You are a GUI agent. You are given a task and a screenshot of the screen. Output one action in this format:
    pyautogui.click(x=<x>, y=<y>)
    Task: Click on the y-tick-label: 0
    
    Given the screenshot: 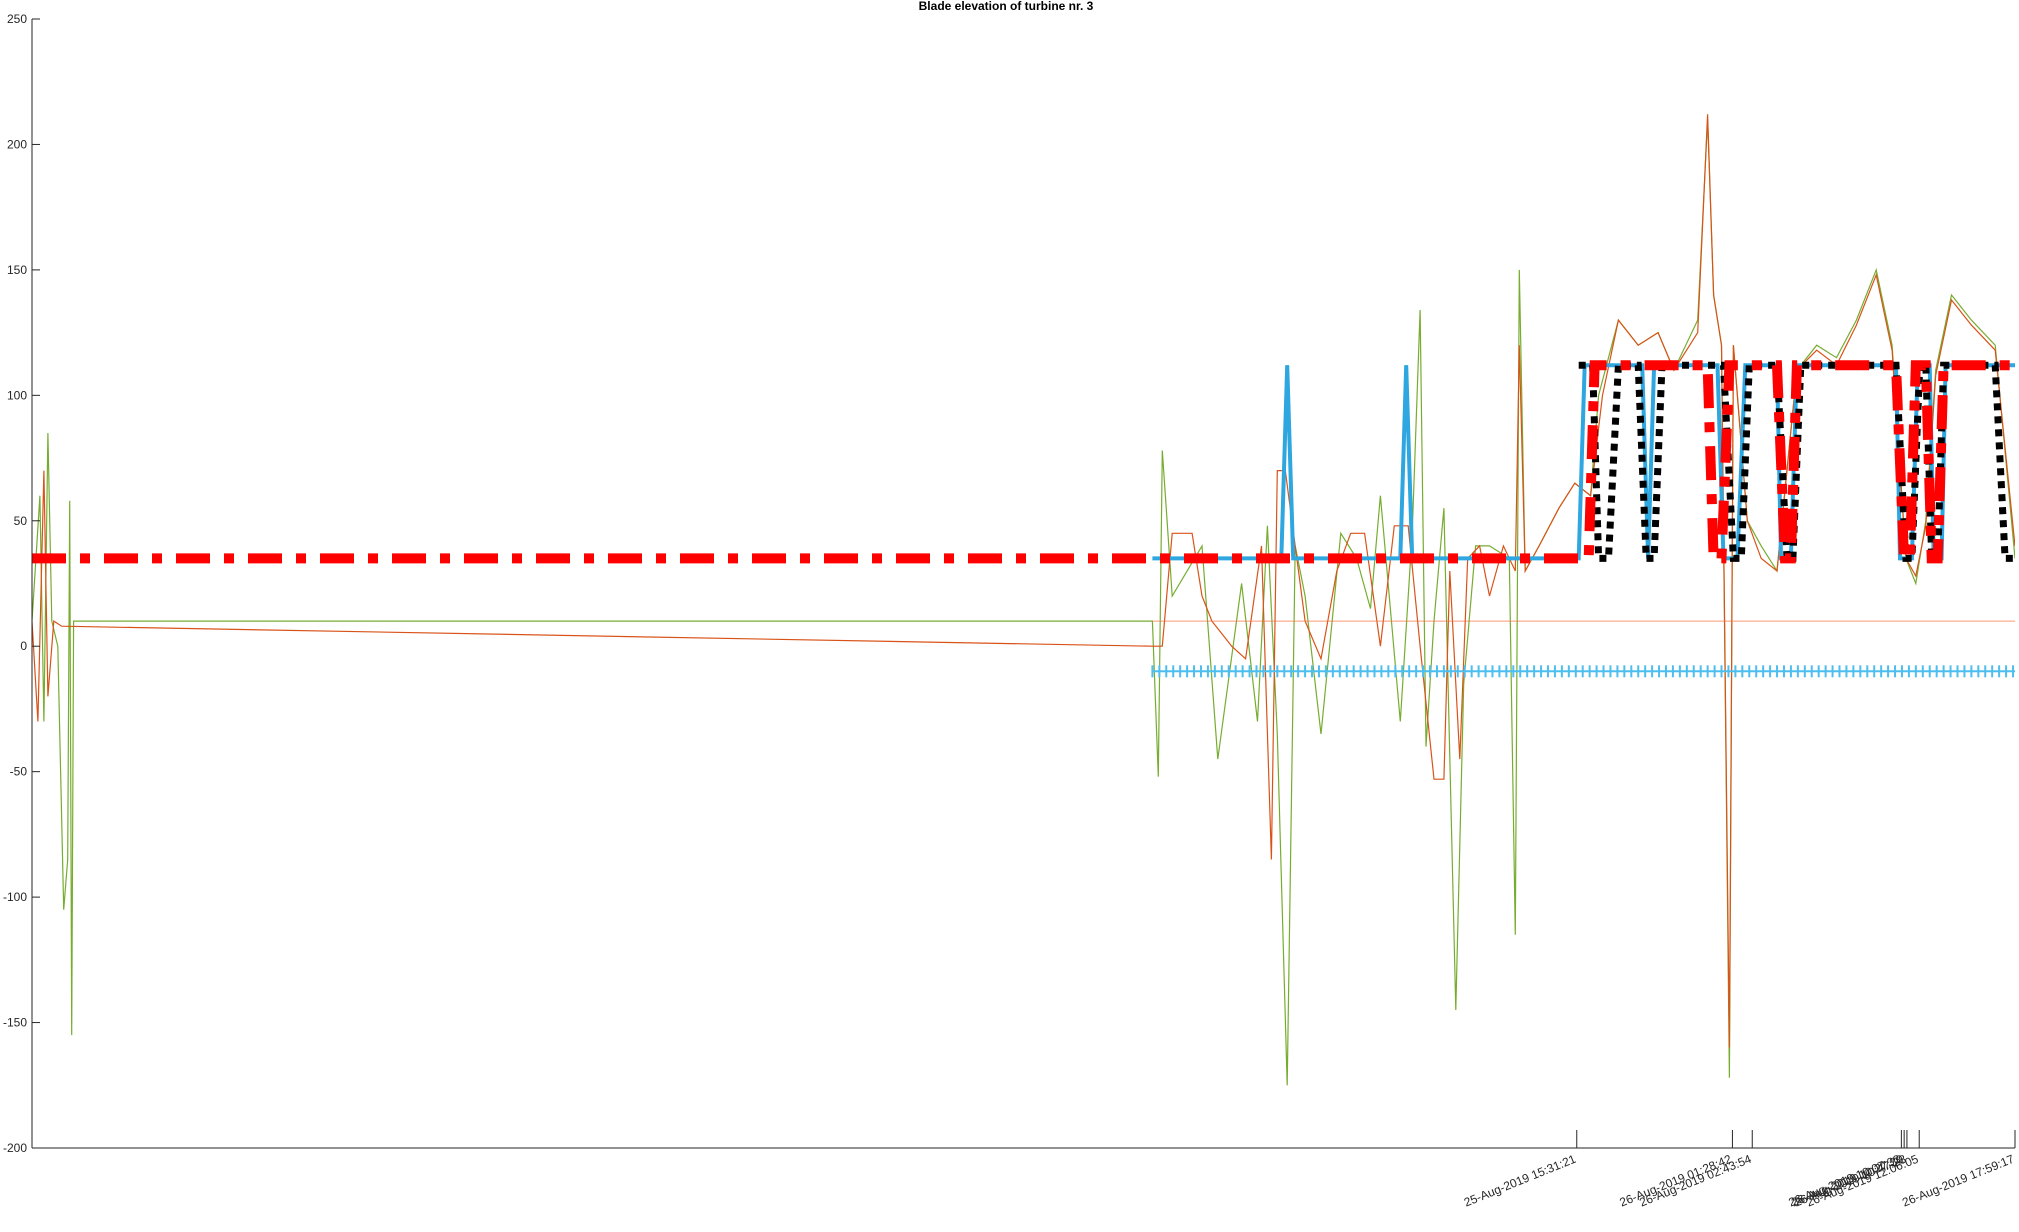 What is the action you would take?
    pyautogui.click(x=23, y=646)
    